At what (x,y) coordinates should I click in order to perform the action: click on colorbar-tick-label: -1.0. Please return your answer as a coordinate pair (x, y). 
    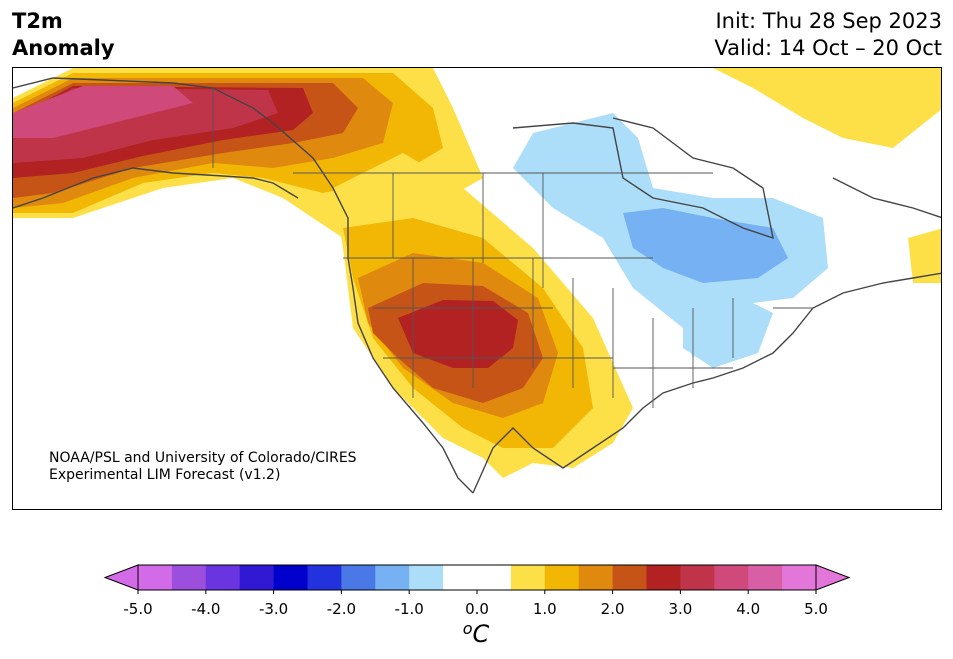
    Looking at the image, I should click on (409, 609).